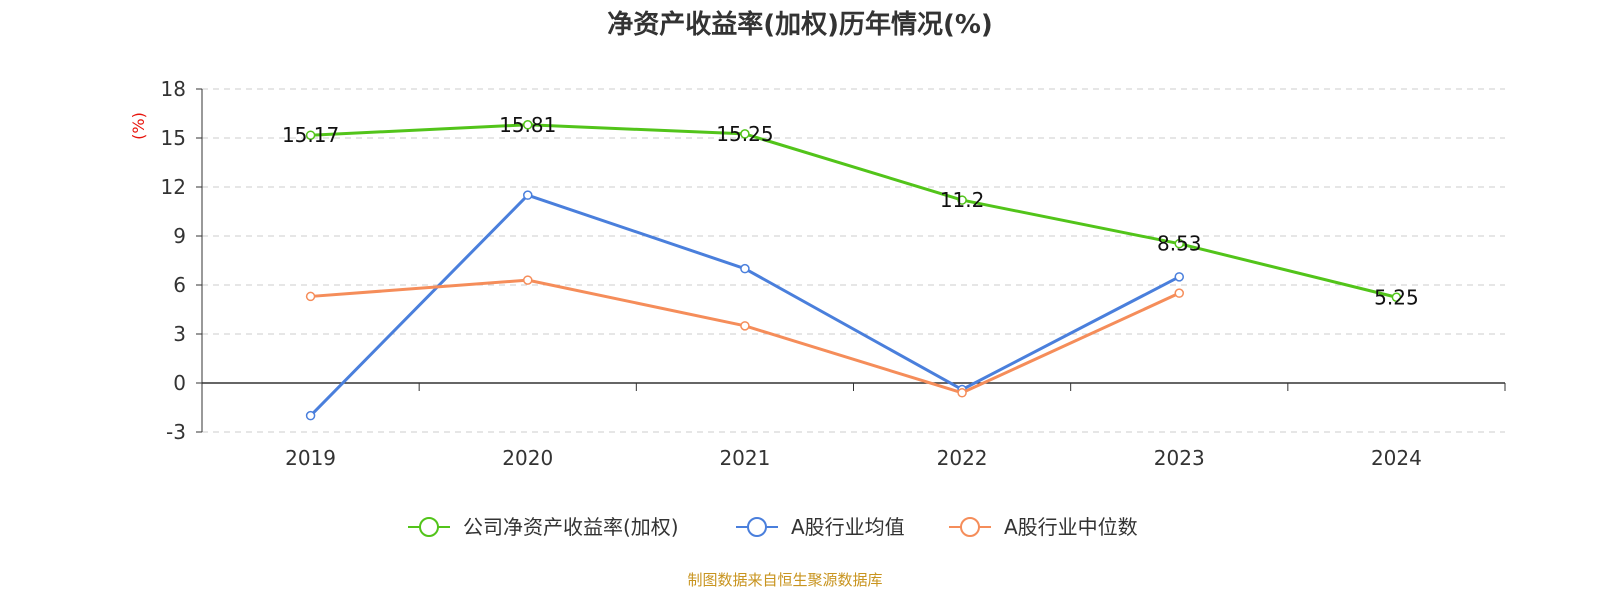 The width and height of the screenshot is (1600, 600). Describe the element at coordinates (571, 527) in the screenshot. I see `legend-label: 公司净资产收益率(加权)` at that location.